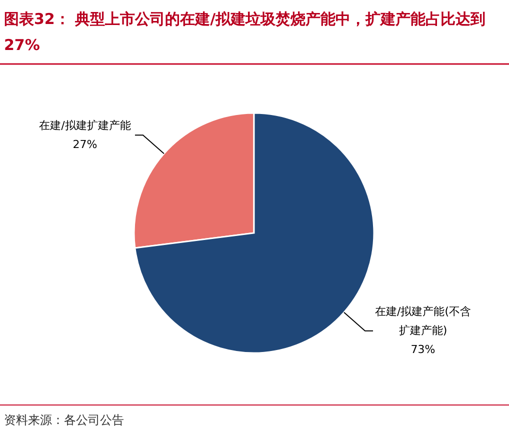  What do you see at coordinates (423, 322) in the screenshot?
I see `slice-label: 在建/拟建产能(不含扩建产能)` at bounding box center [423, 322].